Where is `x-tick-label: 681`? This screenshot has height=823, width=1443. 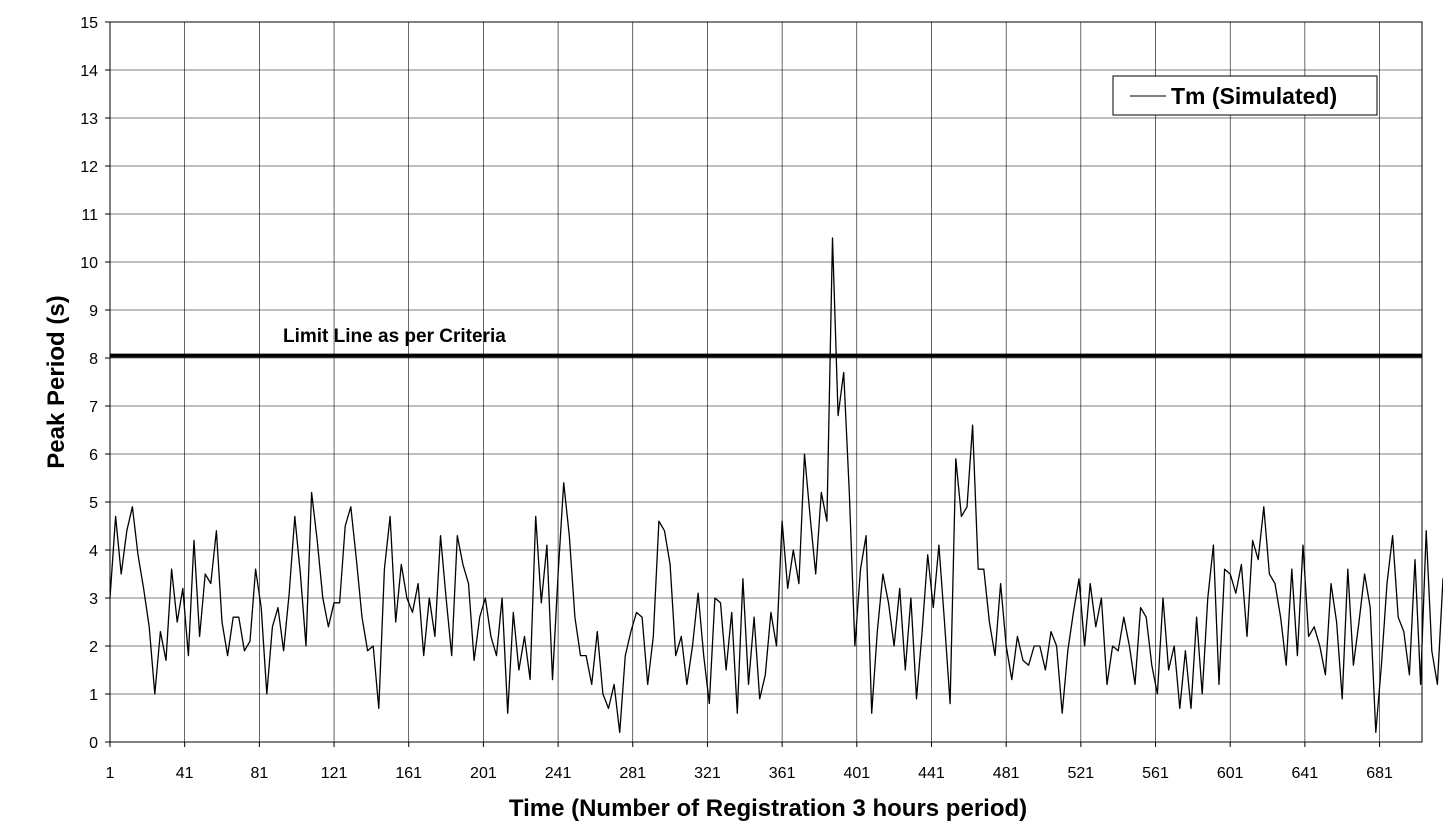
x-tick-label: 681 is located at coordinates (1379, 773).